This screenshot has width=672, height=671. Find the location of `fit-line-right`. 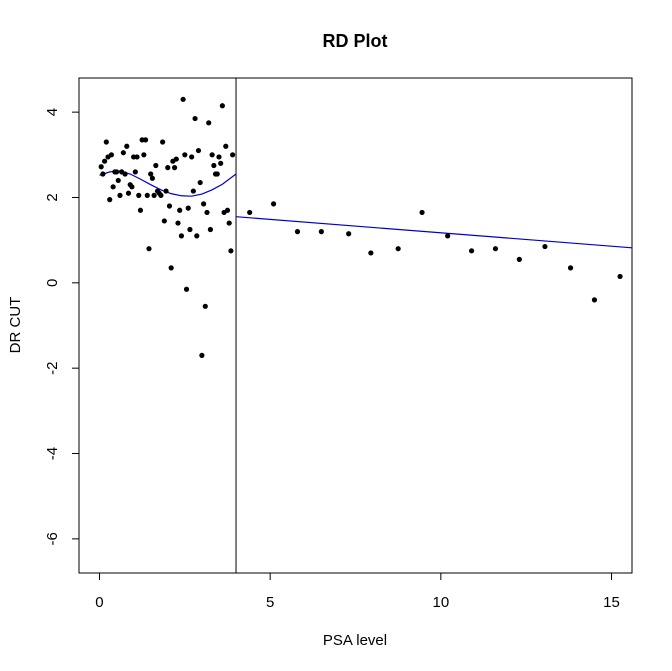

fit-line-right is located at coordinates (434, 232).